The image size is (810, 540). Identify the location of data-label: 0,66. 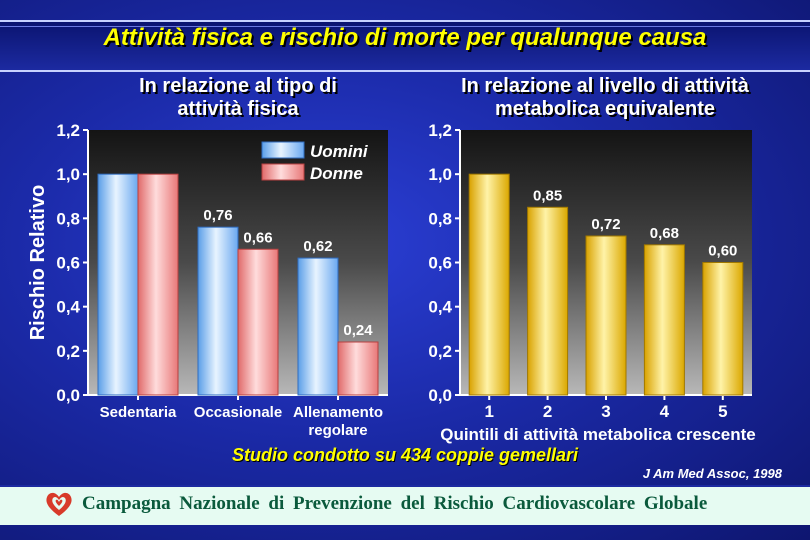
(257, 237).